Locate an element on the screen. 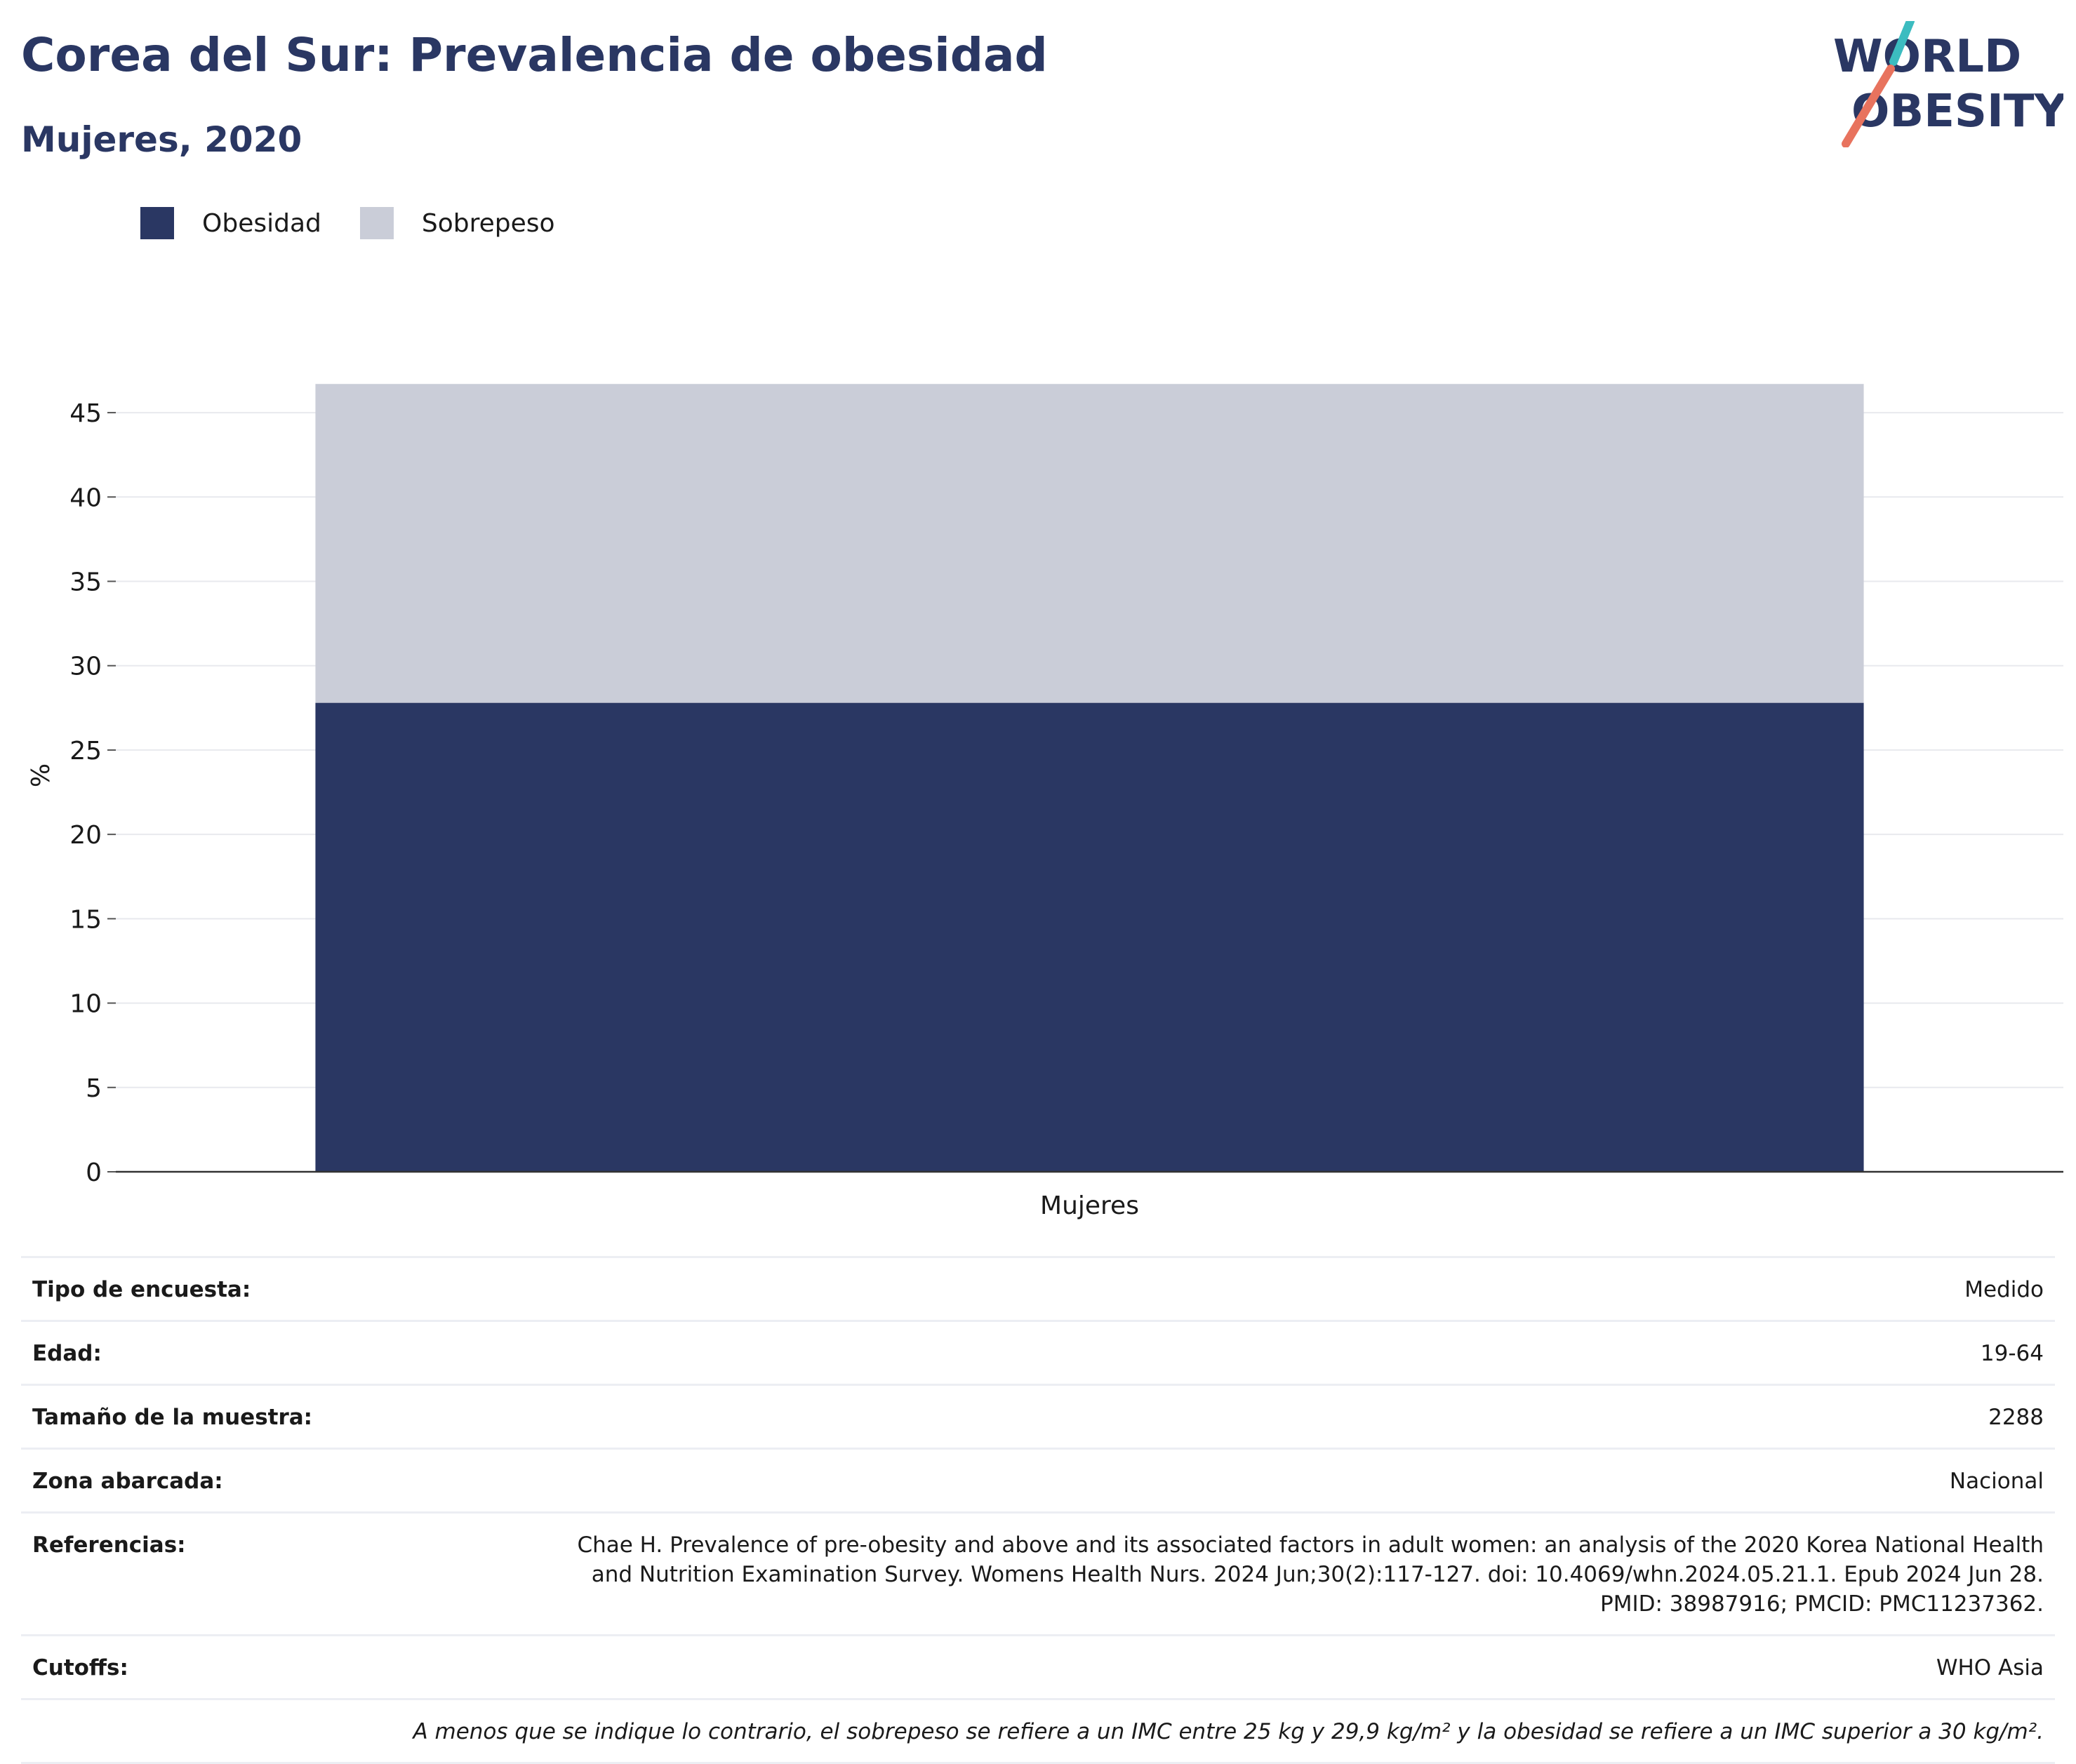  info-key: Tamaño de la muestra: is located at coordinates (172, 1417).